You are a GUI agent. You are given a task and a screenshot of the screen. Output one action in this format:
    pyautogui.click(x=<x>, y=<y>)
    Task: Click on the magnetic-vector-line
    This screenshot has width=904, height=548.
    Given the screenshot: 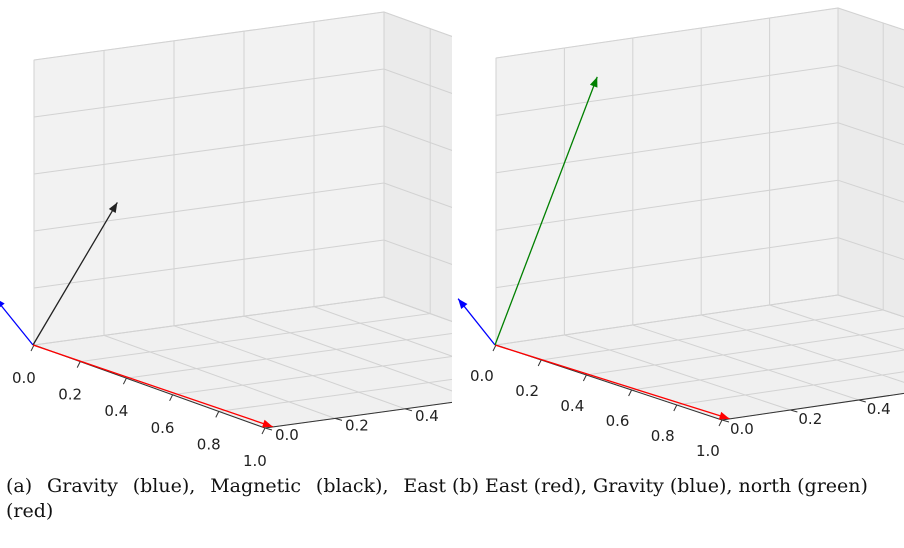 What is the action you would take?
    pyautogui.click(x=75, y=274)
    